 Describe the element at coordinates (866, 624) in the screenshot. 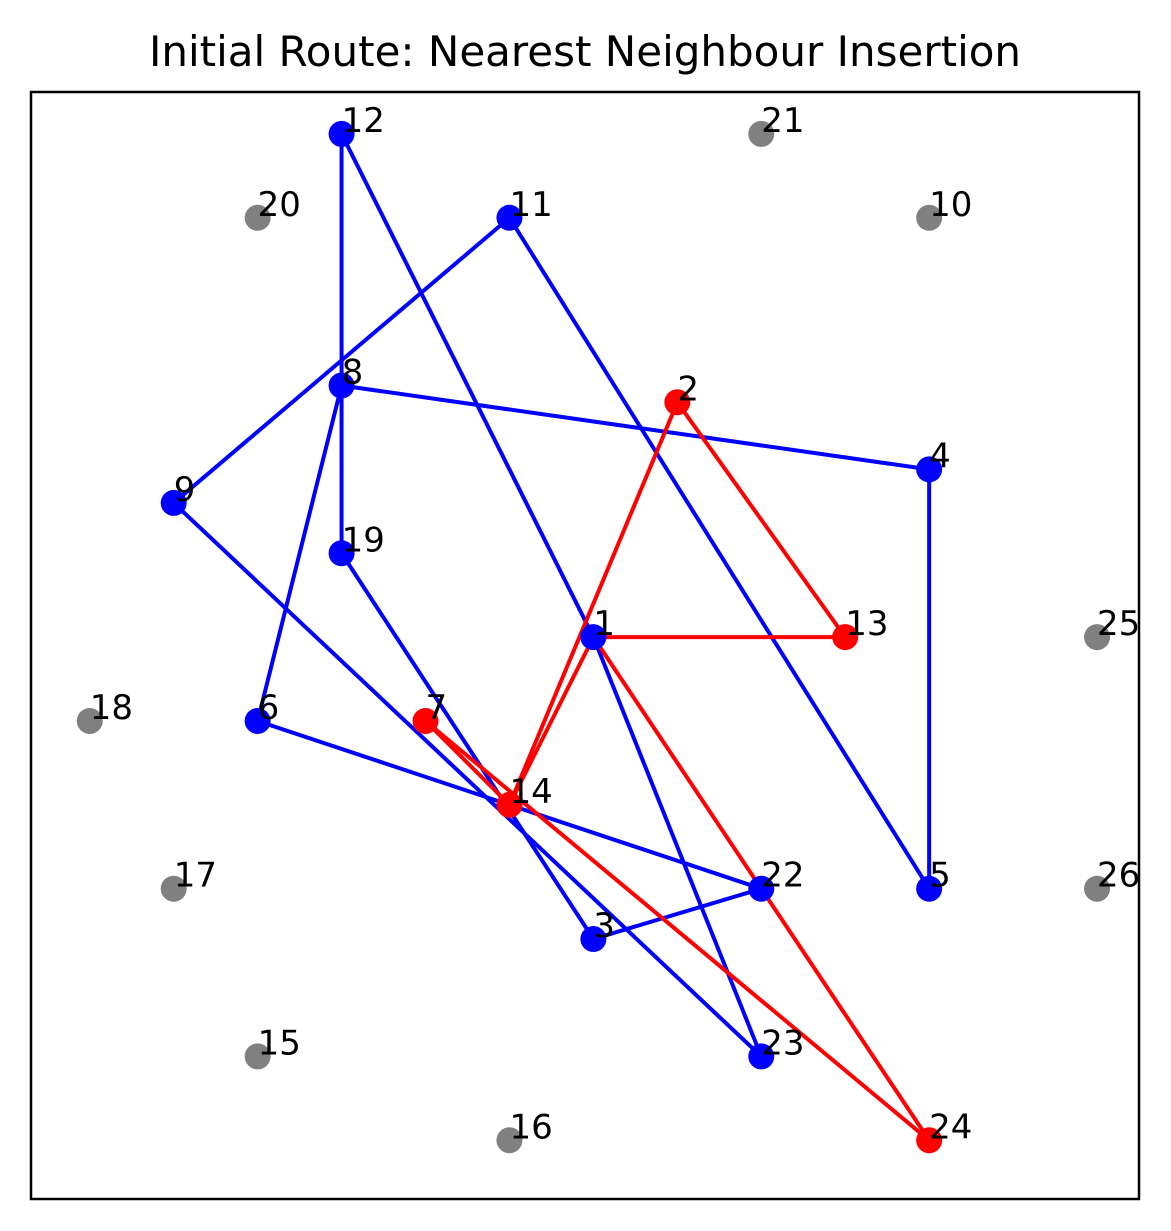

I see `node-label-13: 13` at that location.